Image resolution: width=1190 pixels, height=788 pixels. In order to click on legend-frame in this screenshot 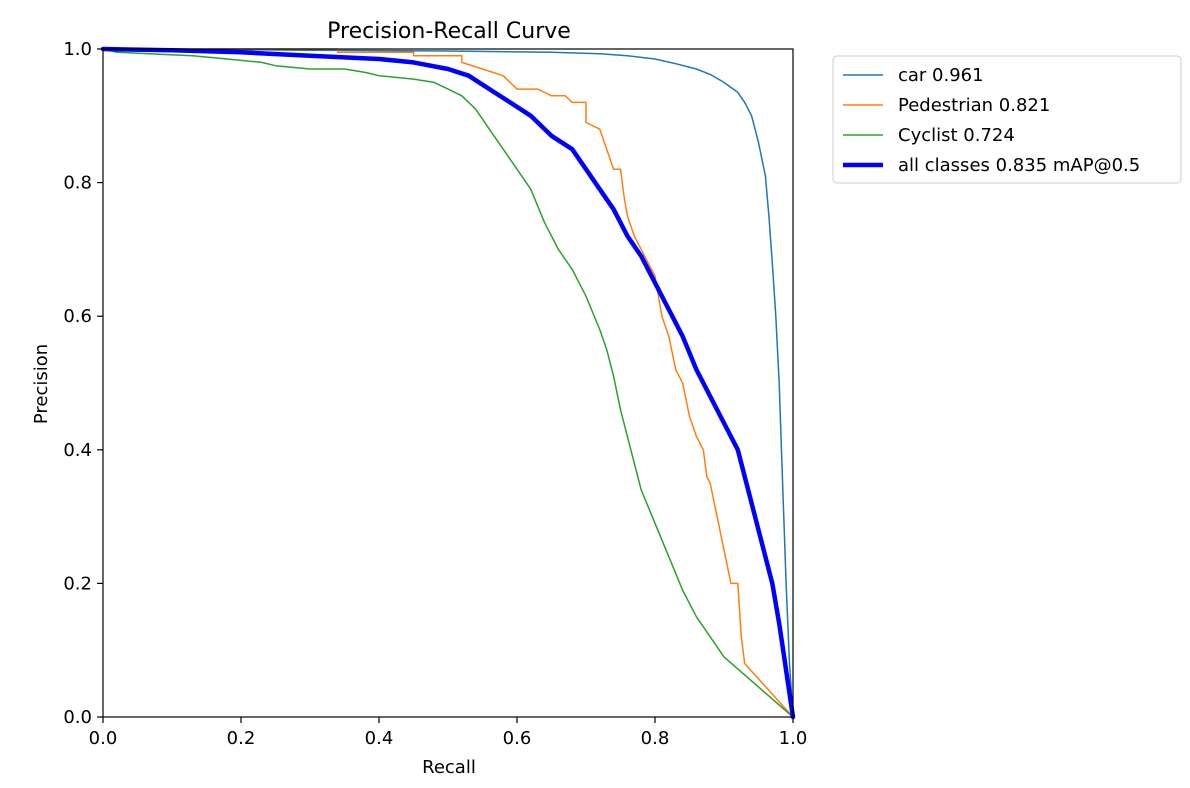, I will do `click(1007, 119)`.